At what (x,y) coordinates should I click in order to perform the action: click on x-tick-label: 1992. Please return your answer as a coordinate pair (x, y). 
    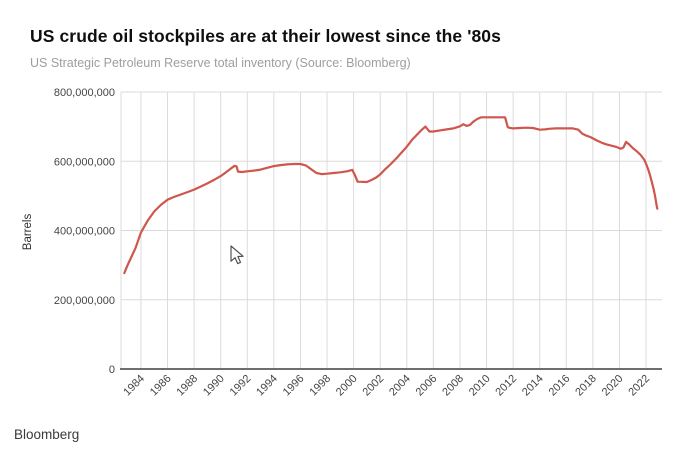
    Looking at the image, I should click on (241, 386).